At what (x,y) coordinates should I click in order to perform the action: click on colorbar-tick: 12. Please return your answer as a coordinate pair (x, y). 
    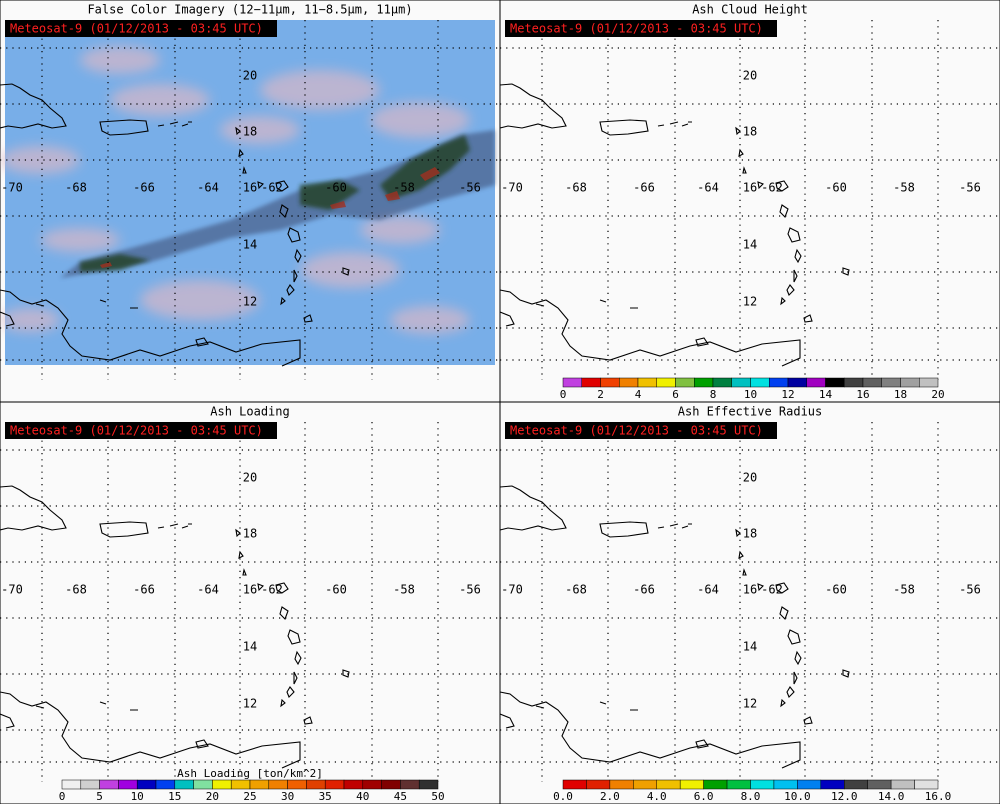
    Looking at the image, I should click on (787, 394).